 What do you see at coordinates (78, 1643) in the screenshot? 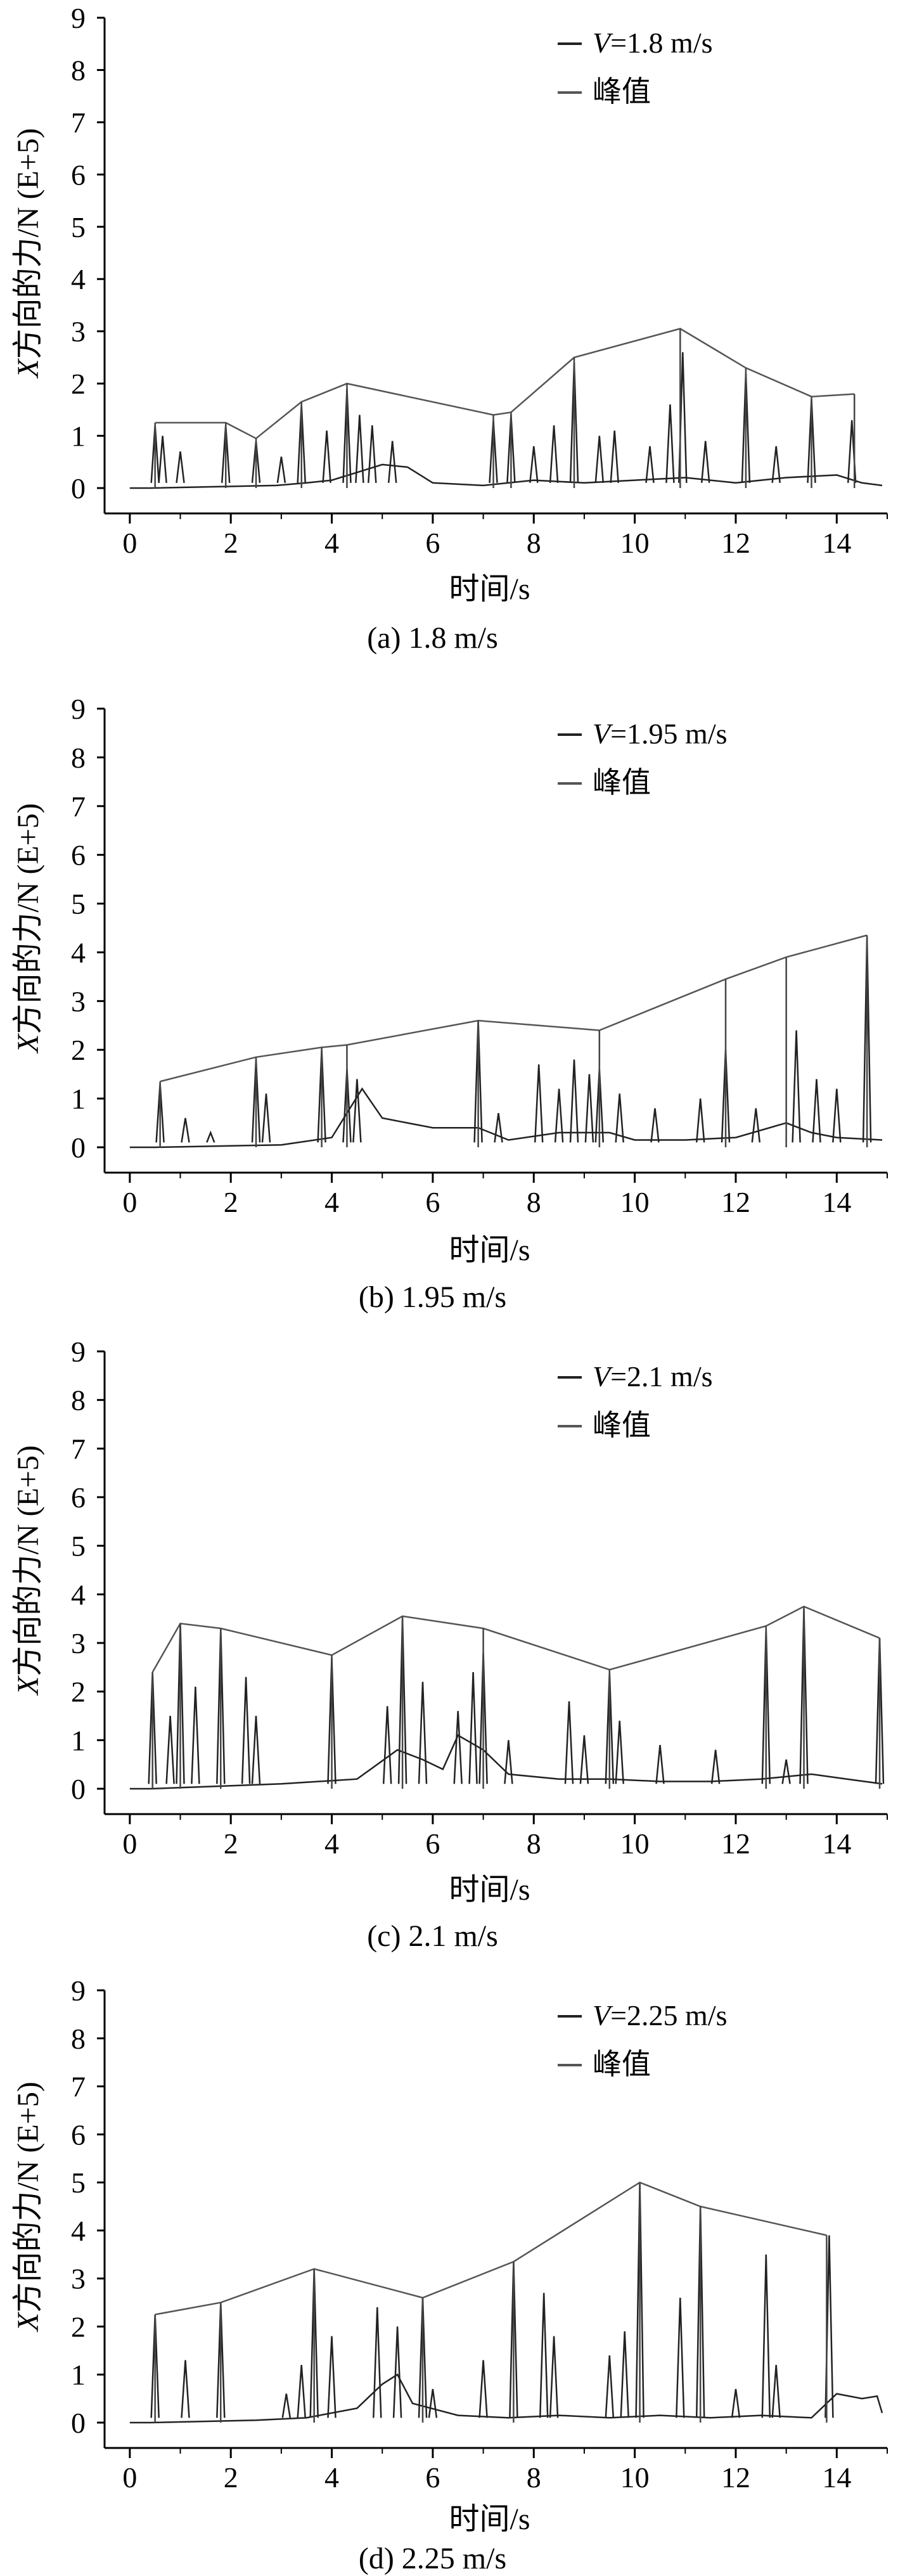
I see `y-tick-label: 3` at bounding box center [78, 1643].